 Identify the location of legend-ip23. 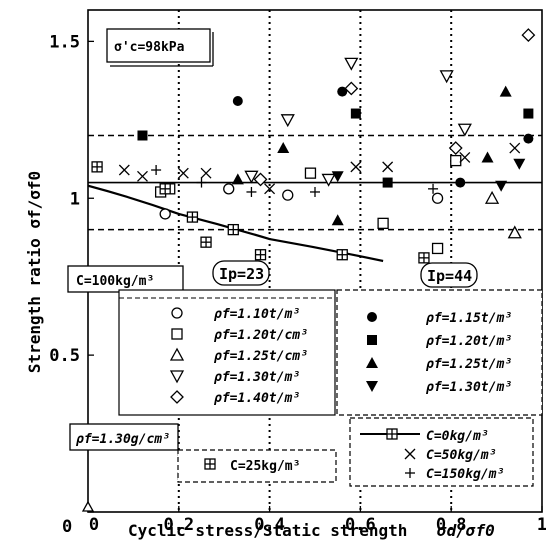
(227, 352).